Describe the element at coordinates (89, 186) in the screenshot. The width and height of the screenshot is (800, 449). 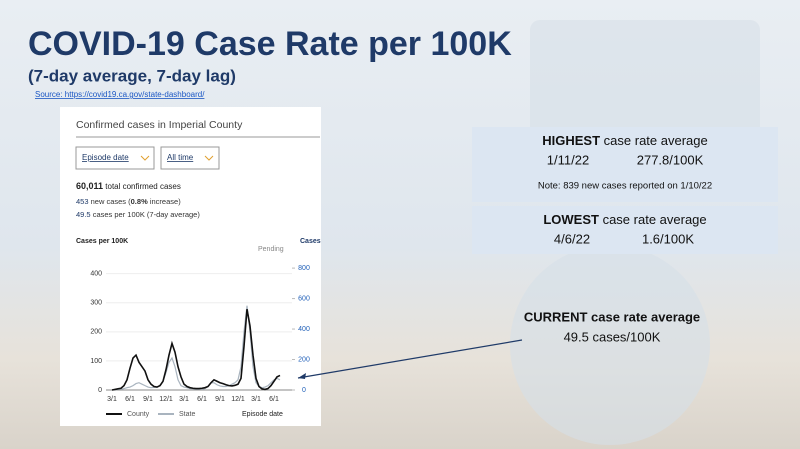
I see `stat-value: 60,011` at that location.